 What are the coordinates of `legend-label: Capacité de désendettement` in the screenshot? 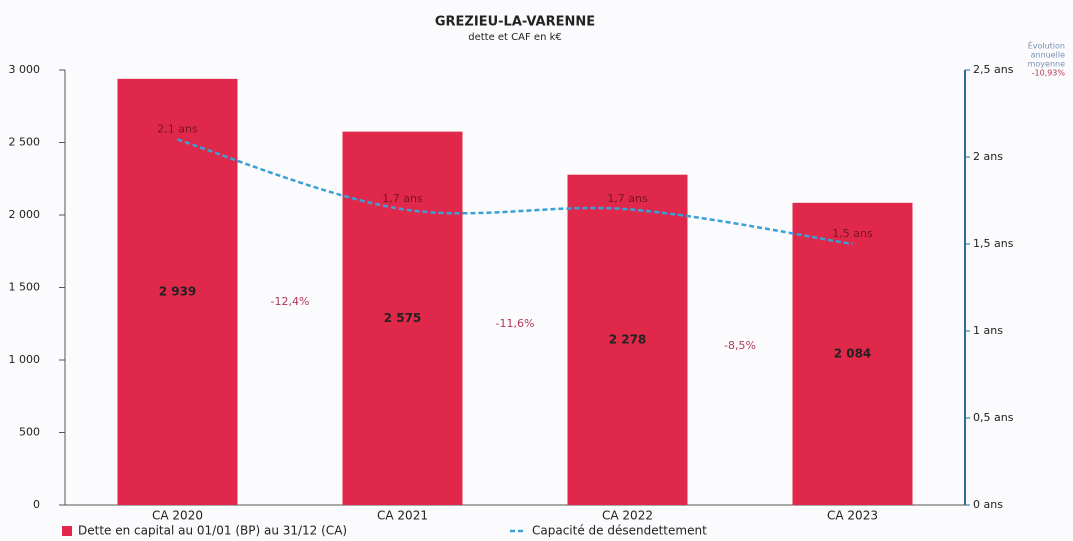 It's located at (619, 531).